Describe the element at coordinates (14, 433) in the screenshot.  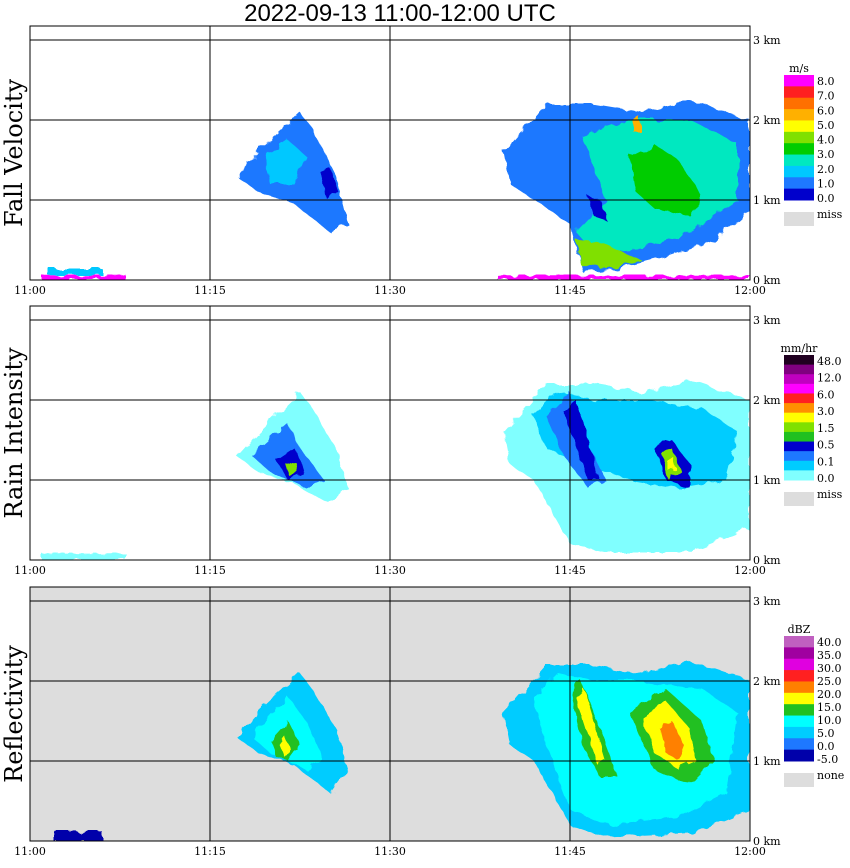
I see `panel-ylabel: Rain Intensity` at that location.